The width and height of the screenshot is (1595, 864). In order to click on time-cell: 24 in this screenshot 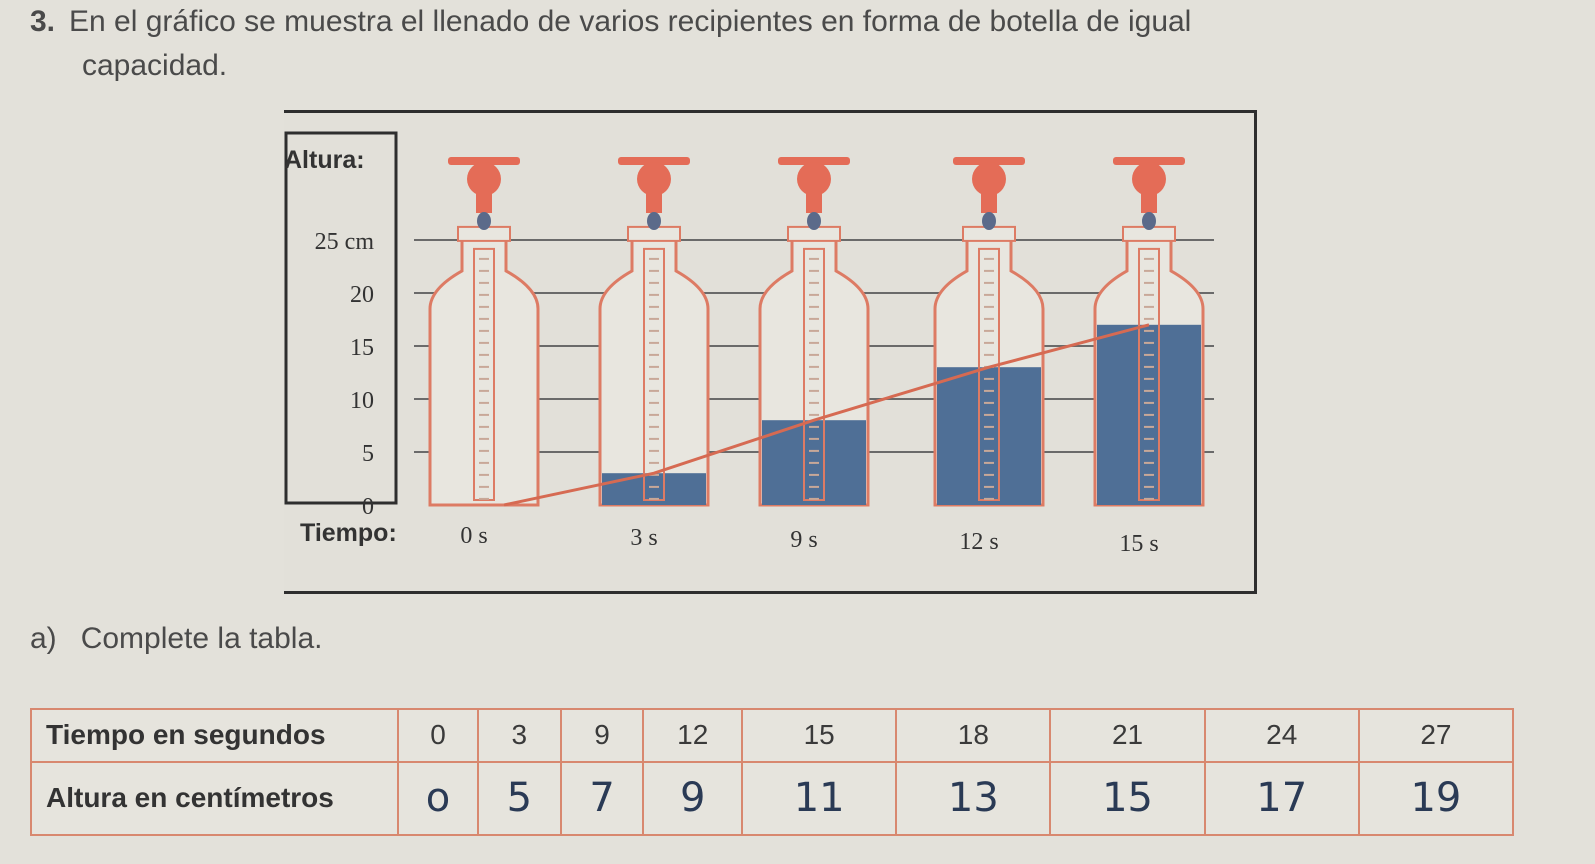, I will do `click(1281, 735)`.